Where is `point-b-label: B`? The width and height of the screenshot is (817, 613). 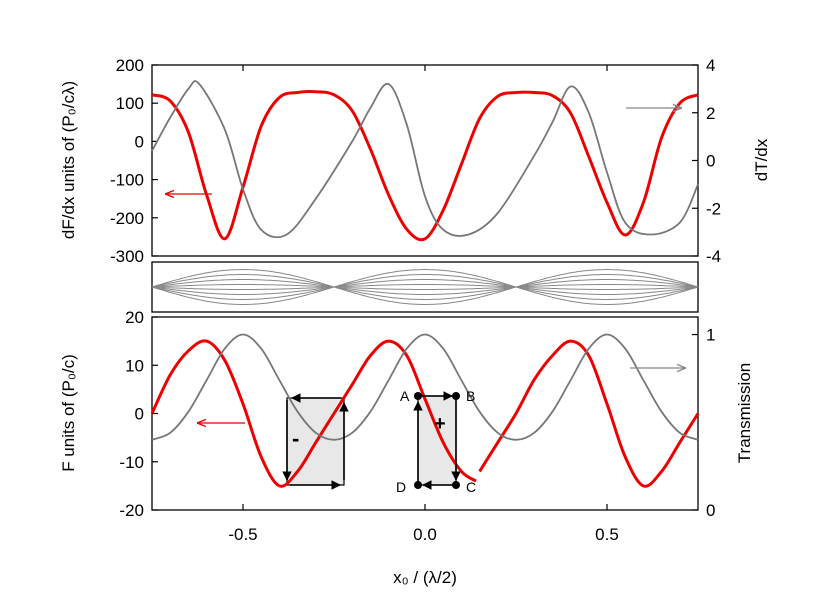
point-b-label: B is located at coordinates (470, 396).